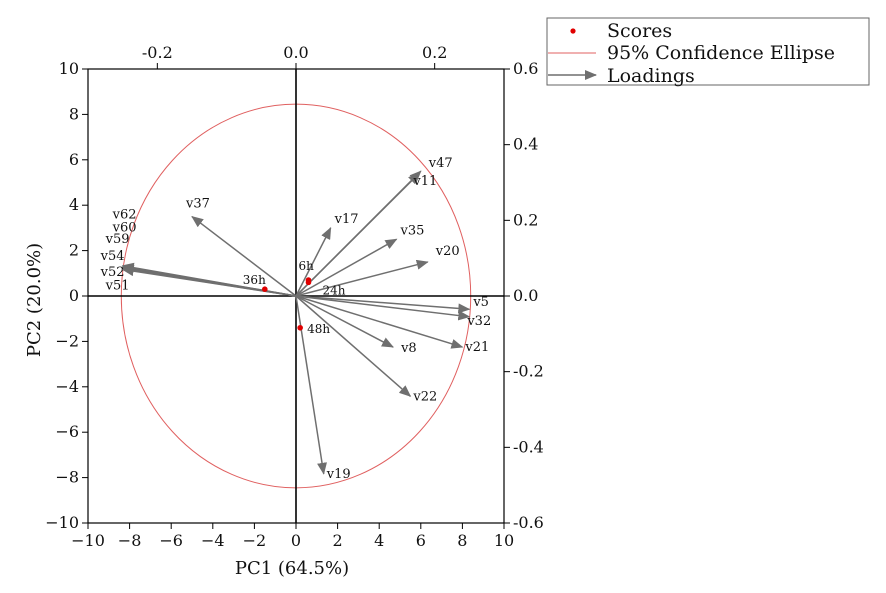 The image size is (886, 593). Describe the element at coordinates (112, 272) in the screenshot. I see `loading-label-v52: v52` at that location.